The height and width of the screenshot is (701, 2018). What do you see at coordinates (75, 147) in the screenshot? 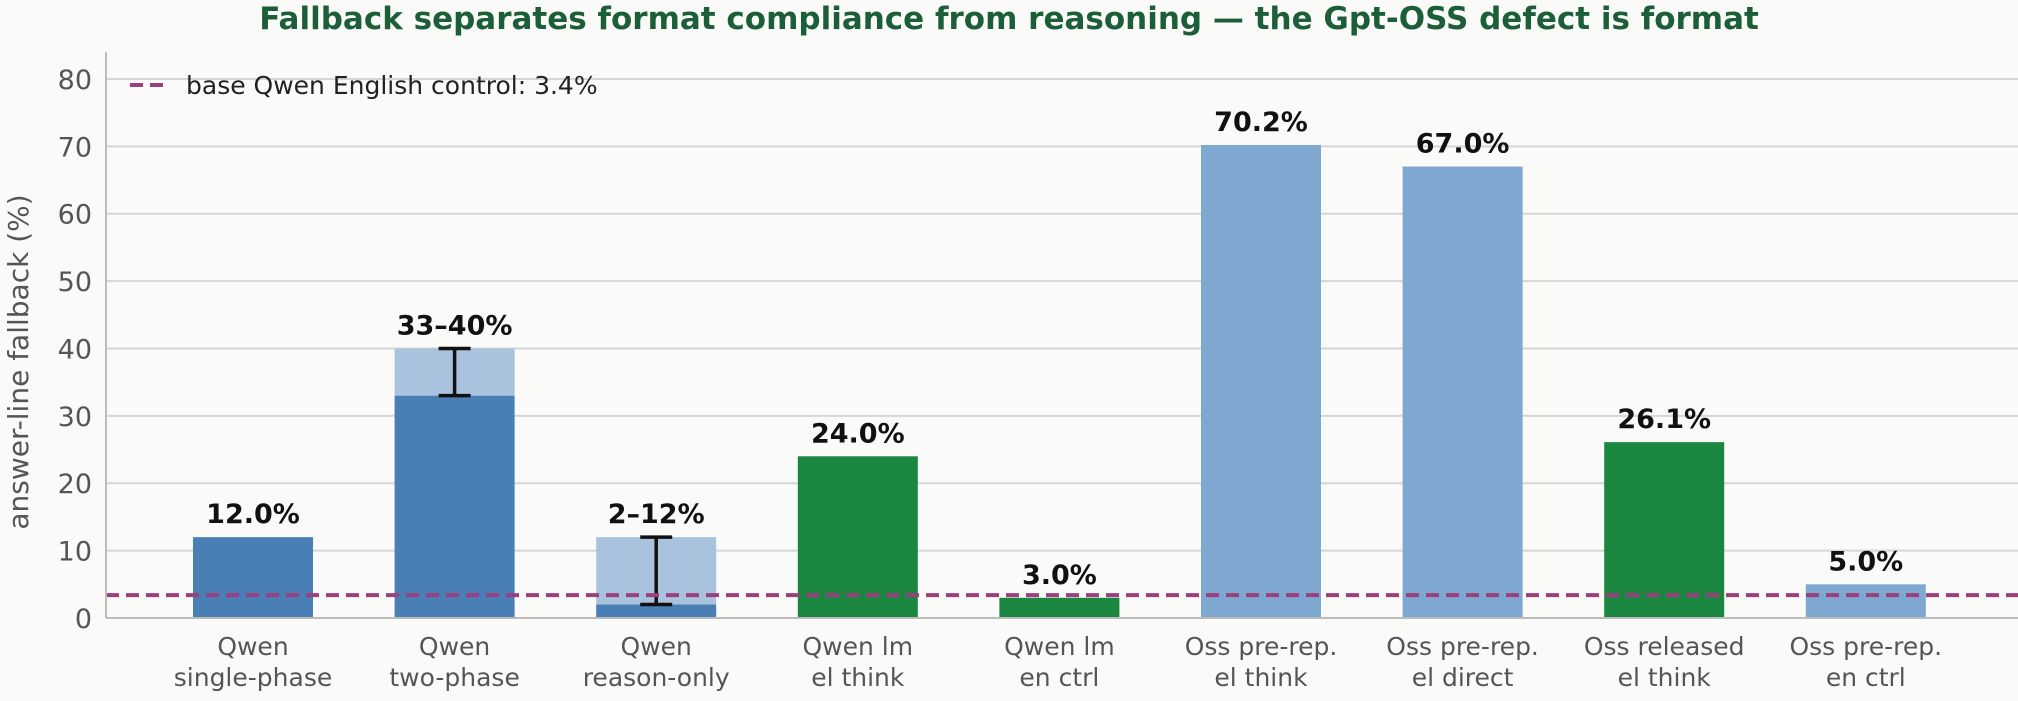
I see `y-tick-label: 70` at bounding box center [75, 147].